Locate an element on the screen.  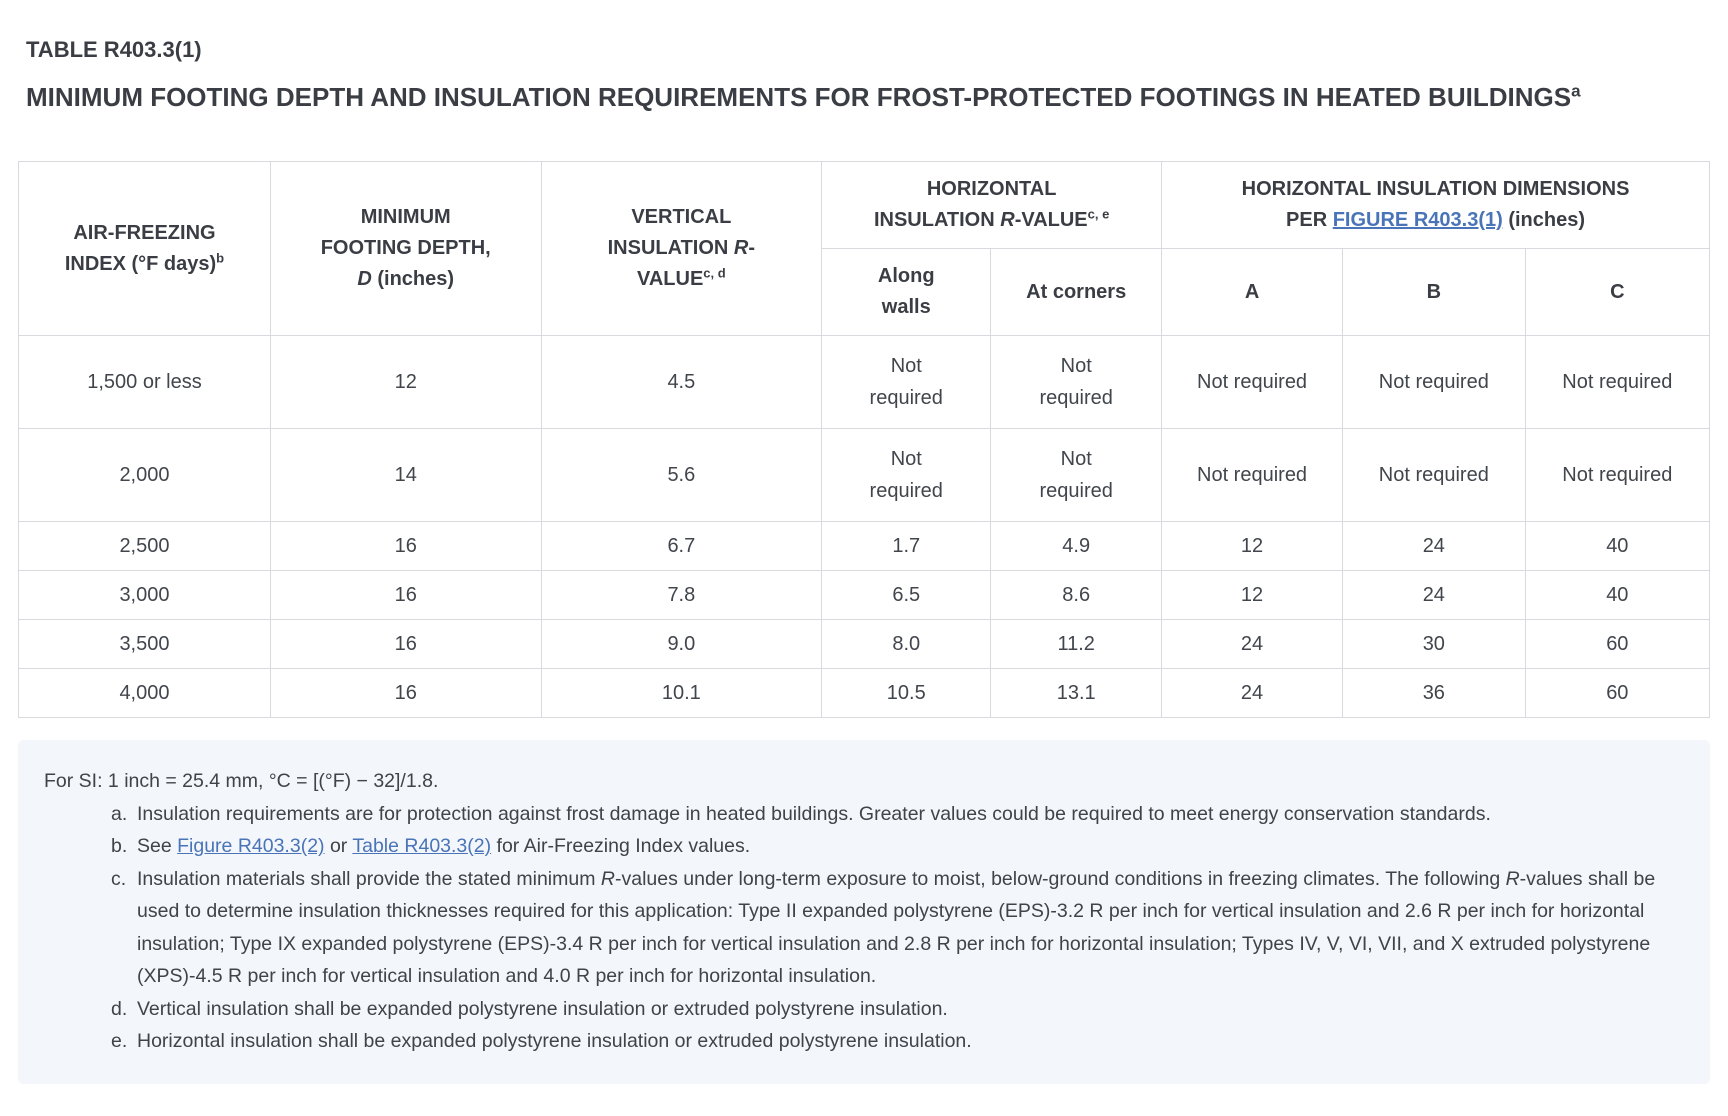
cell-air-freezing-index: 2,500 is located at coordinates (144, 546).